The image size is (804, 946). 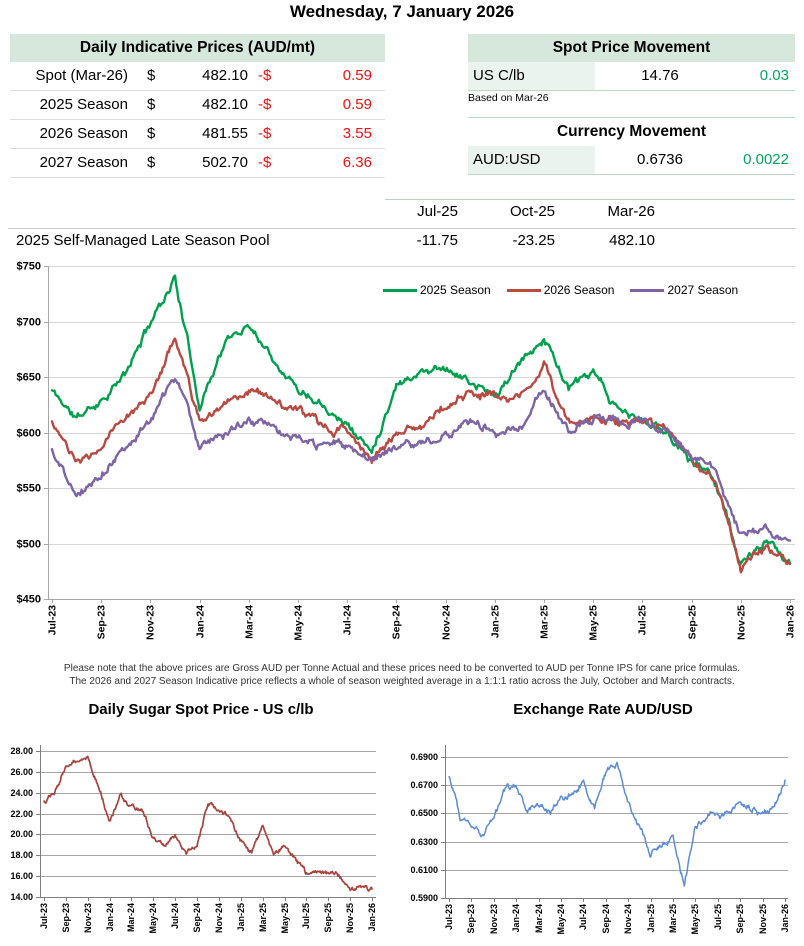 I want to click on price-value: 481.55, so click(x=225, y=133).